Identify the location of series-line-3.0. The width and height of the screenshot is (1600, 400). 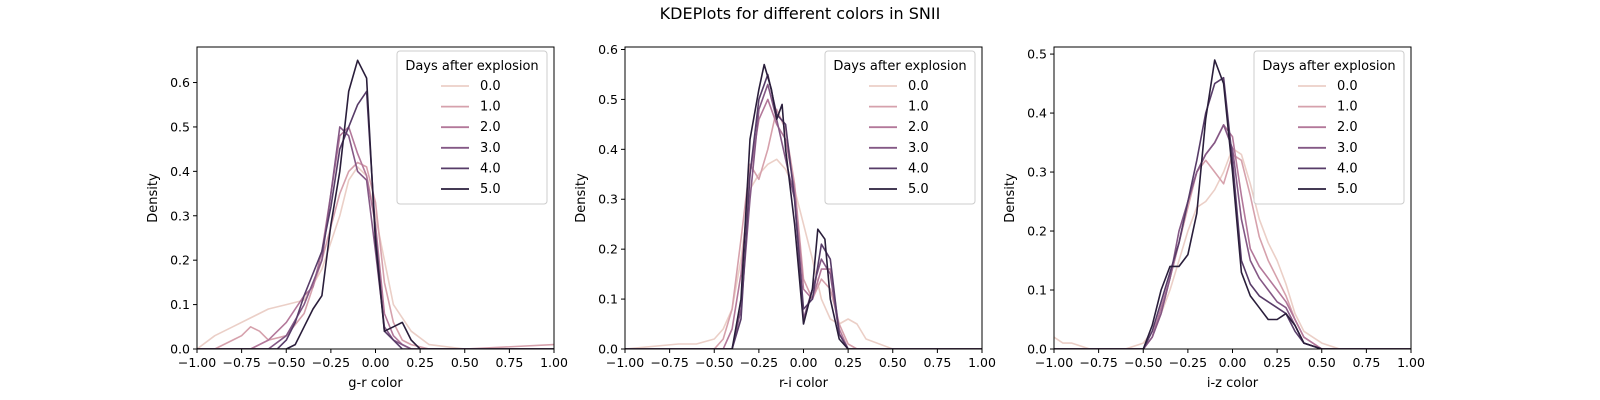
(1232, 236).